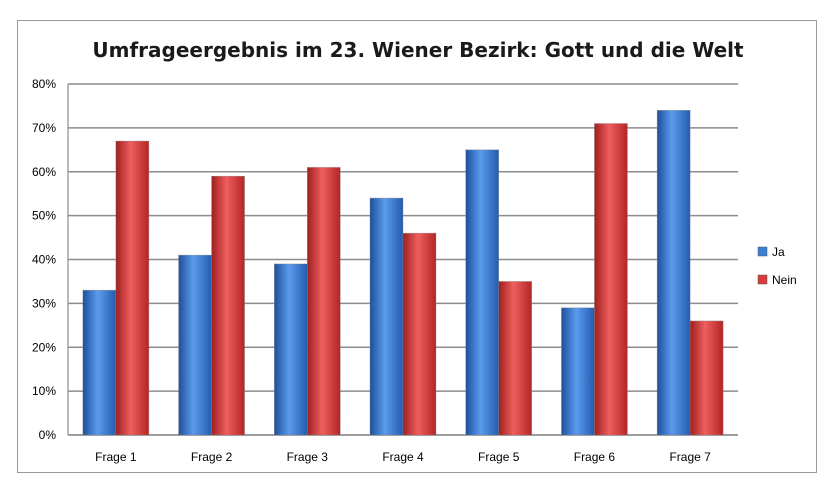 The height and width of the screenshot is (487, 822). What do you see at coordinates (762, 279) in the screenshot?
I see `legend-swatch-nein` at bounding box center [762, 279].